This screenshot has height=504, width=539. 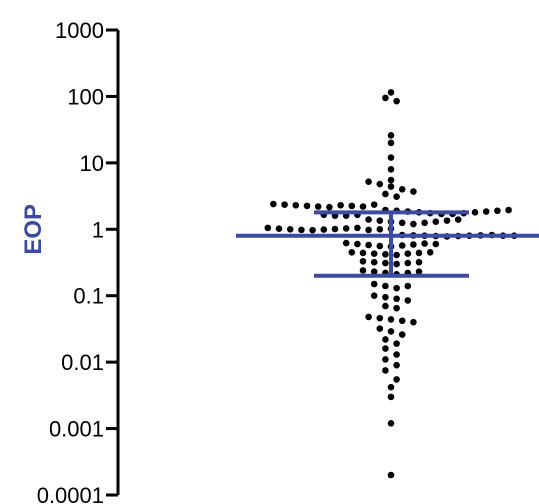 What do you see at coordinates (387, 244) in the screenshot?
I see `summary-lines` at bounding box center [387, 244].